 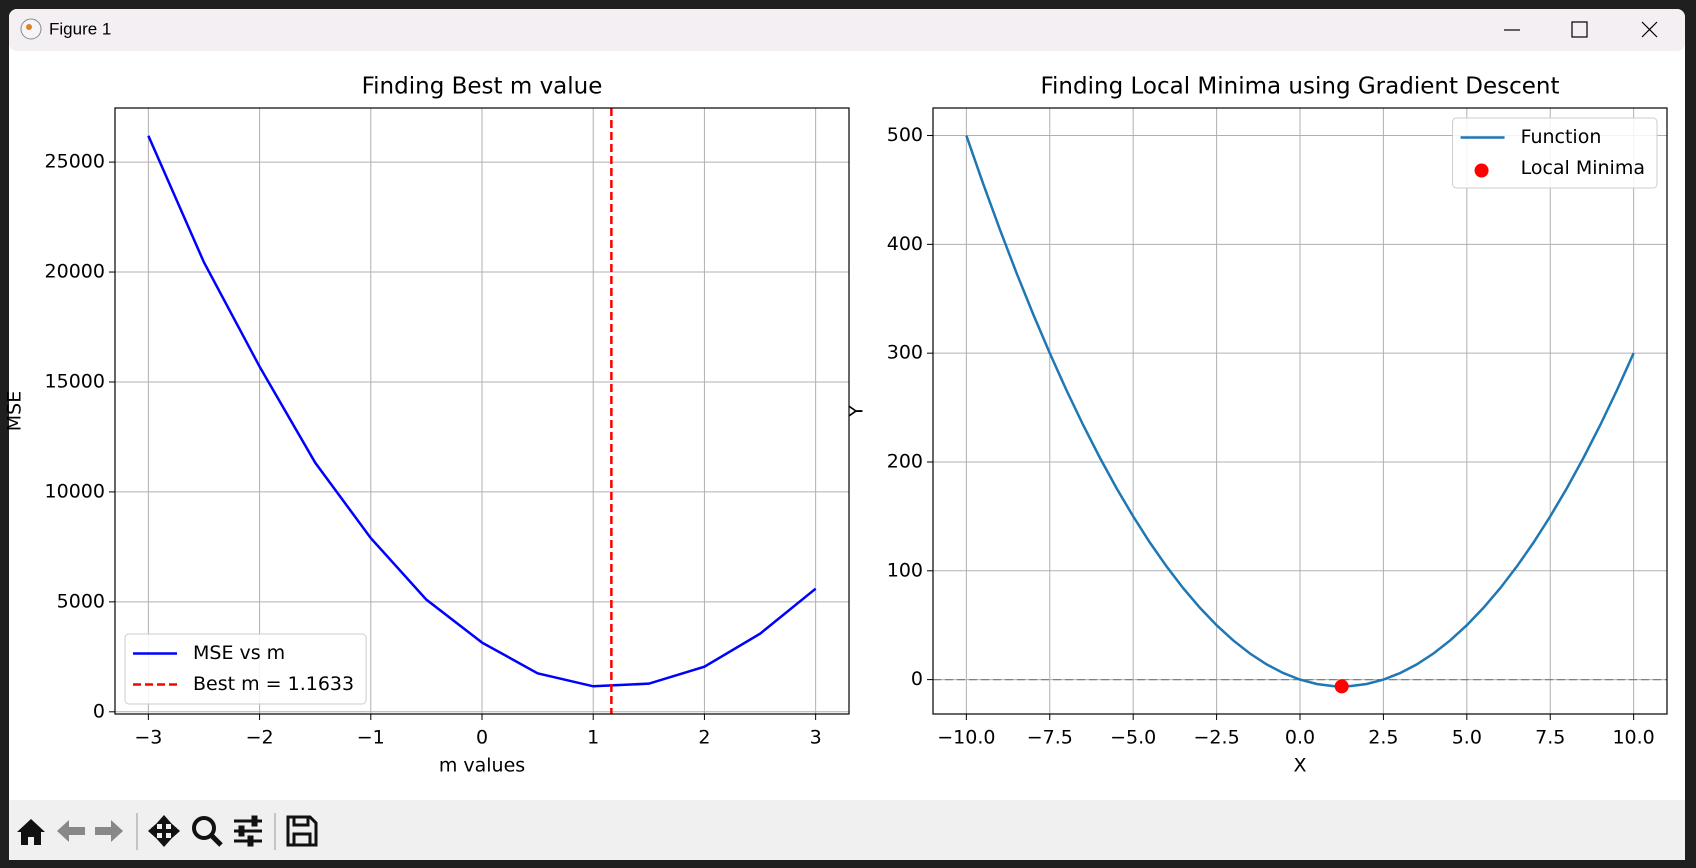 I want to click on point, so click(x=1341, y=686).